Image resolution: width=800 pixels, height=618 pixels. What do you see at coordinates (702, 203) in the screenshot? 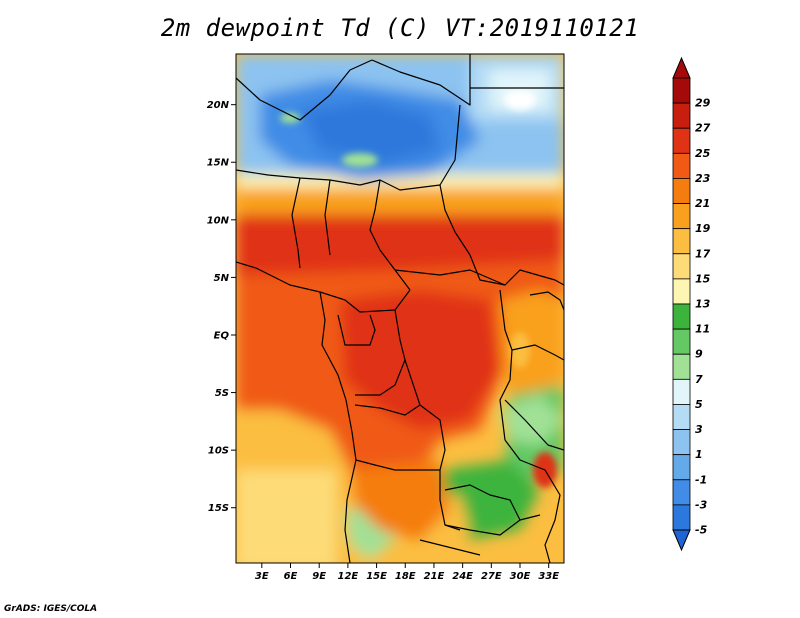
I see `colorbar-label: 21` at bounding box center [702, 203].